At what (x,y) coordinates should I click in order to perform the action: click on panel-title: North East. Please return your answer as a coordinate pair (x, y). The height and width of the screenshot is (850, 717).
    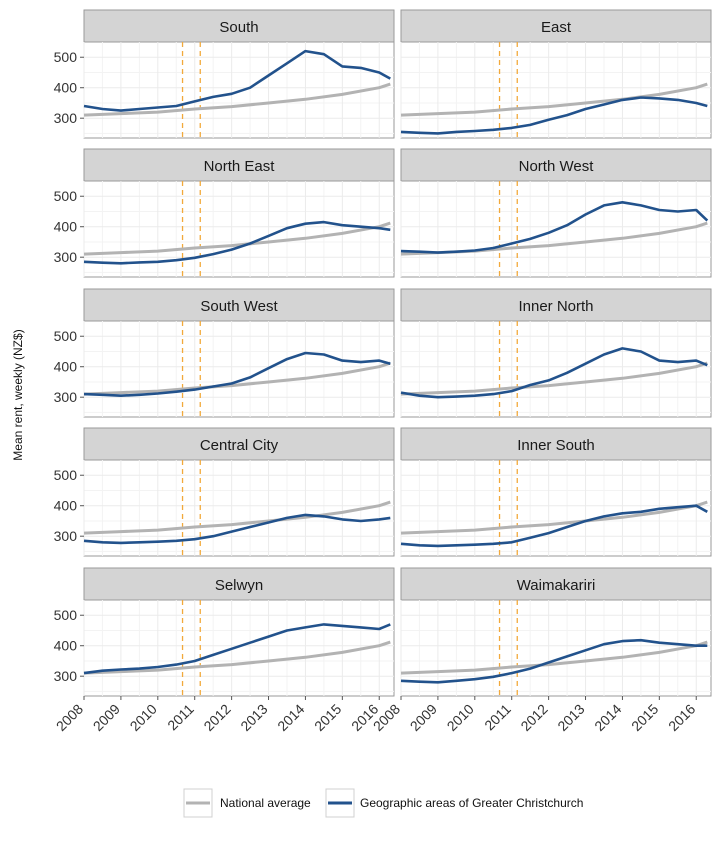
    Looking at the image, I should click on (240, 166).